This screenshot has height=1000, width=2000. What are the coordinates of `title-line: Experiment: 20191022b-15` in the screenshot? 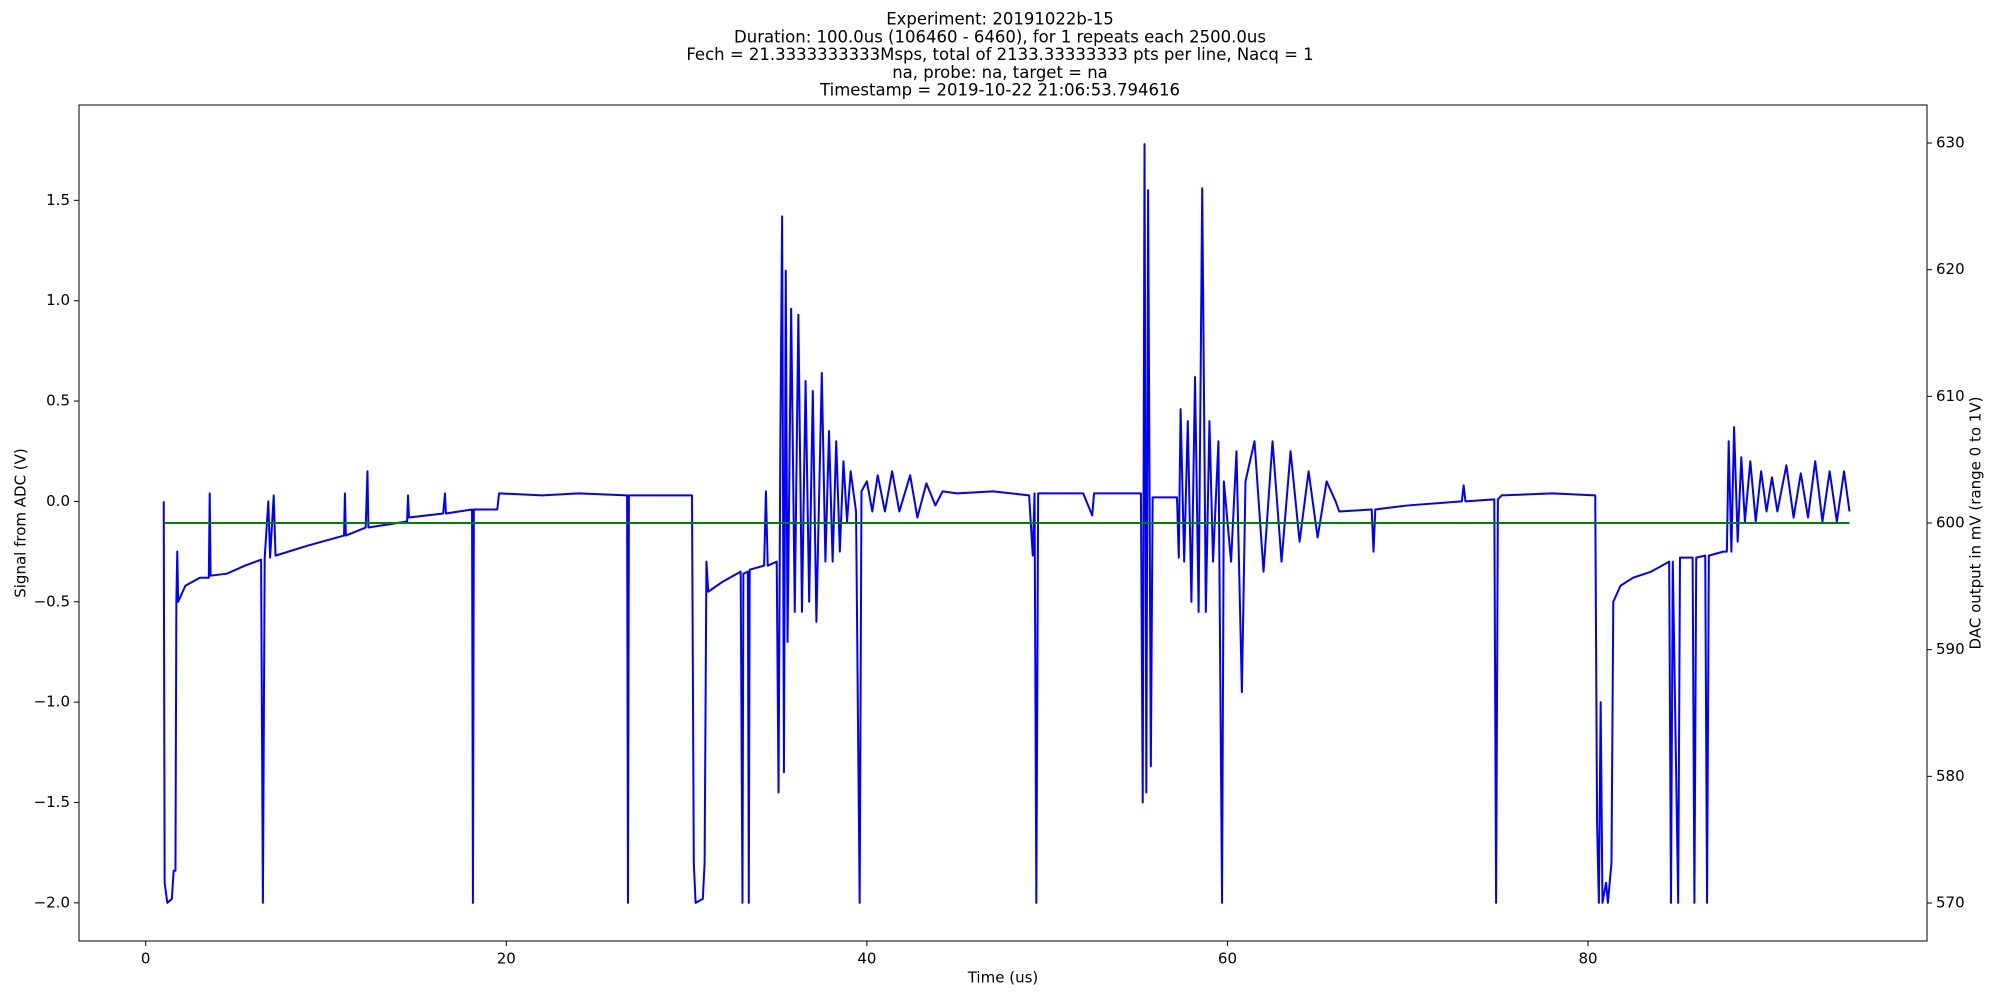 It's located at (1000, 19).